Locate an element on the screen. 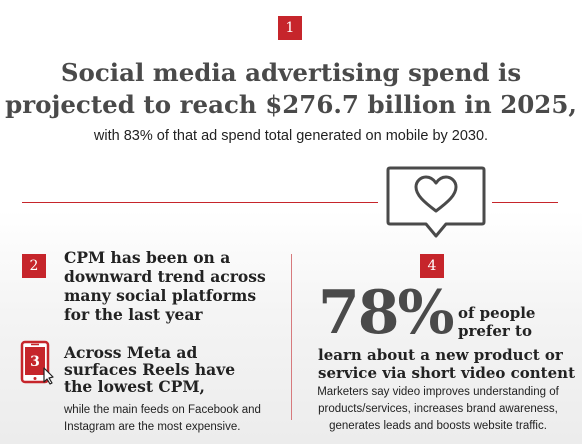  step-badge-4: 4 is located at coordinates (432, 266).